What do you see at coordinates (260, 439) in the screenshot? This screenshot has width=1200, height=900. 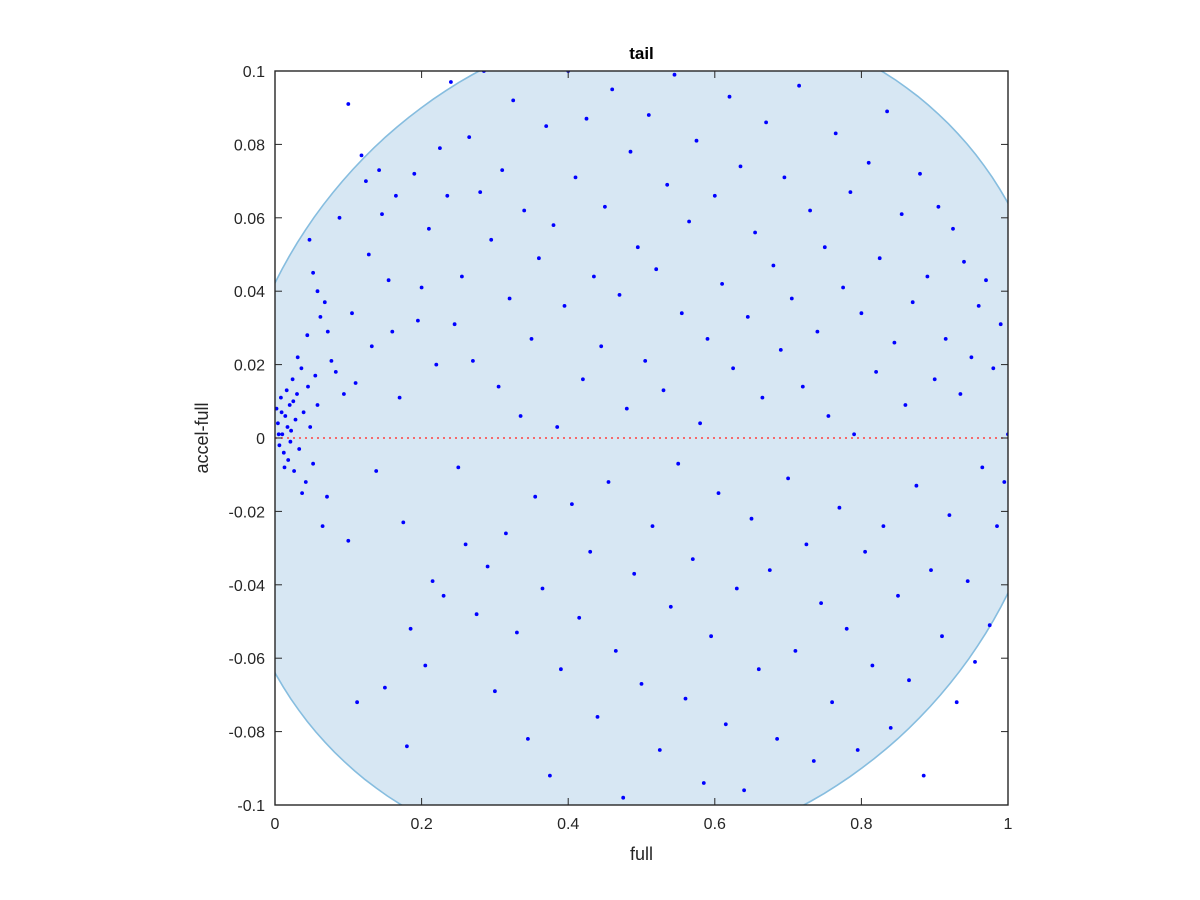 I see `y-tick-label: 0` at bounding box center [260, 439].